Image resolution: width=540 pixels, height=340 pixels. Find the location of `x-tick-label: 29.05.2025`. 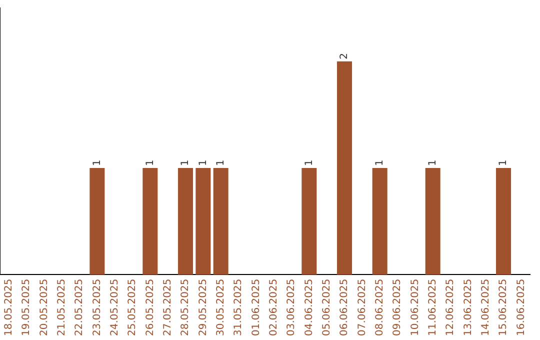

x-tick-label: 29.05.2025 is located at coordinates (203, 307).